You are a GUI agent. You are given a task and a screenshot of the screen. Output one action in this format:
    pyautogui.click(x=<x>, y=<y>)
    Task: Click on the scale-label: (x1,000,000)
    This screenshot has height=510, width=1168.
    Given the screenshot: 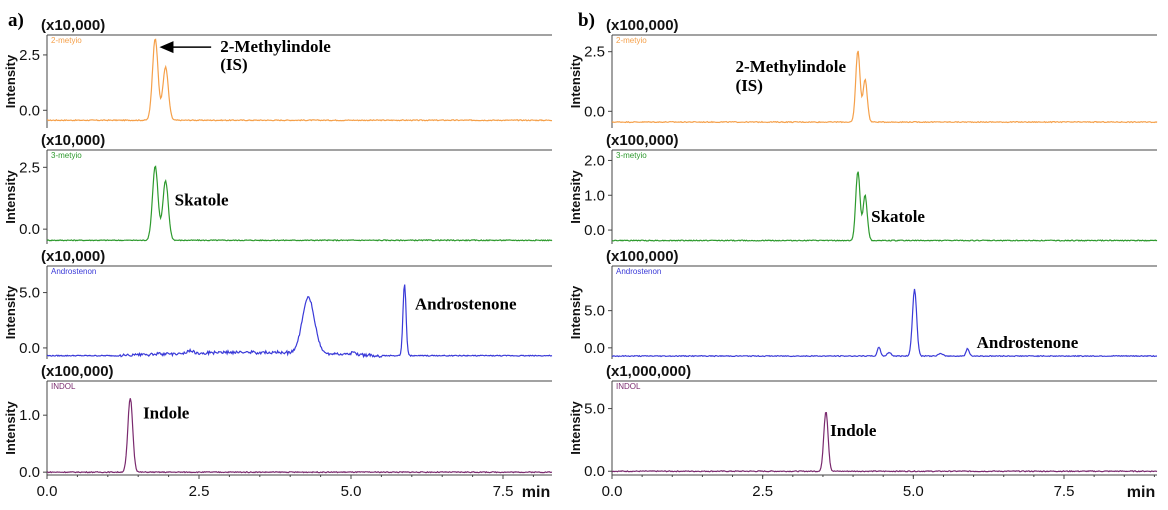 What is the action you would take?
    pyautogui.click(x=648, y=371)
    